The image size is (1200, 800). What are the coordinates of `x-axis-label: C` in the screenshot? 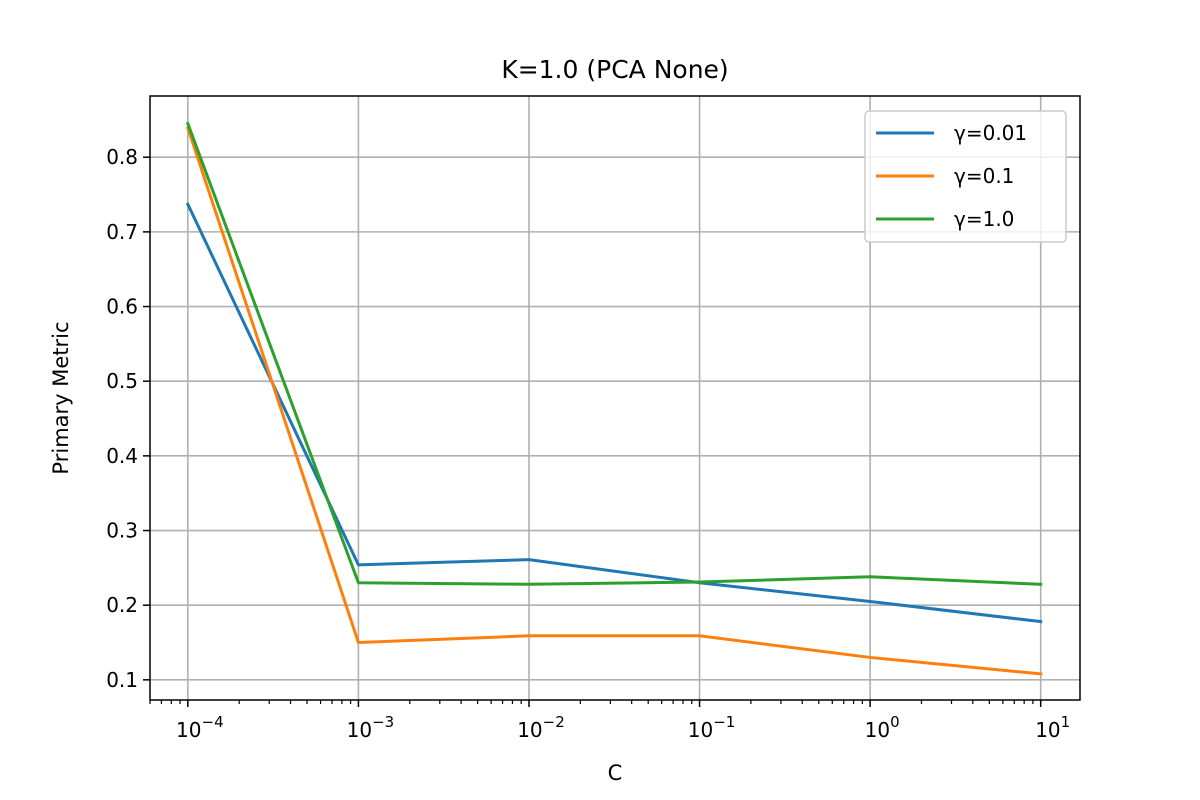 It's located at (615, 773).